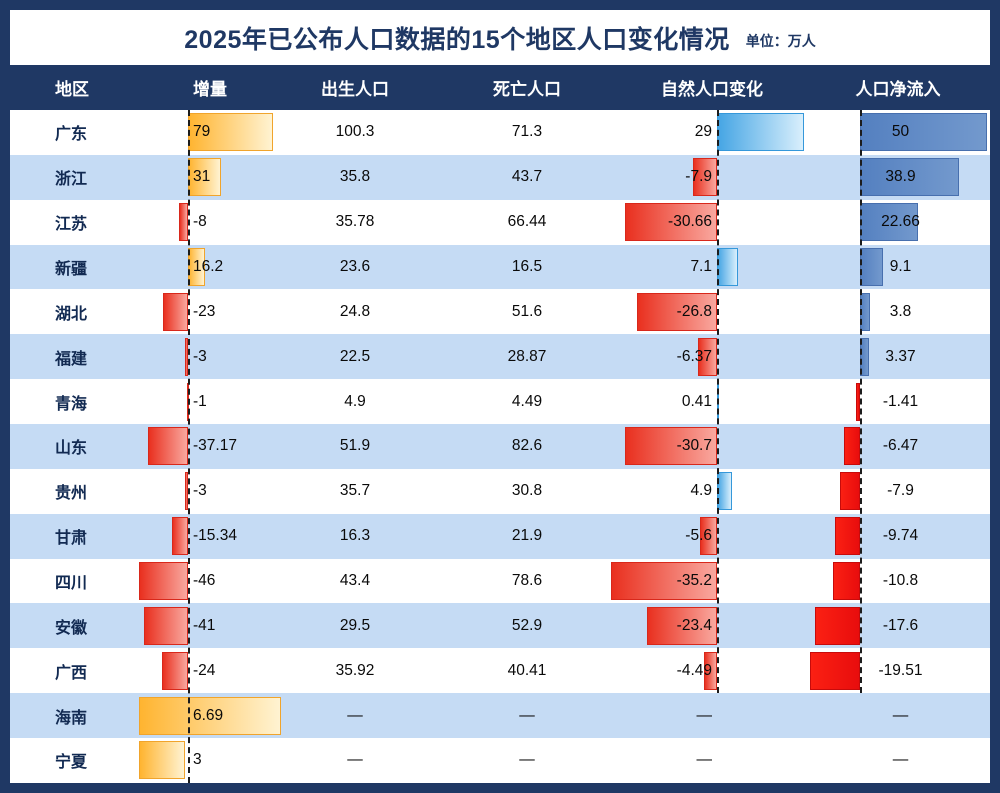 Image resolution: width=1000 pixels, height=793 pixels. Describe the element at coordinates (500, 402) in the screenshot. I see `table-row: 青海 -1 4.9 4.49 0.41 -1.41` at that location.